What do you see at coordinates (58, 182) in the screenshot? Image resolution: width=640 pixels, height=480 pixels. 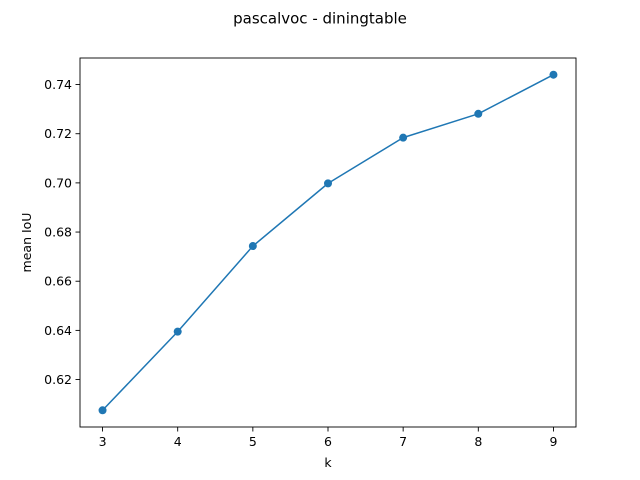 I see `y-tick-label: 0.70` at bounding box center [58, 182].